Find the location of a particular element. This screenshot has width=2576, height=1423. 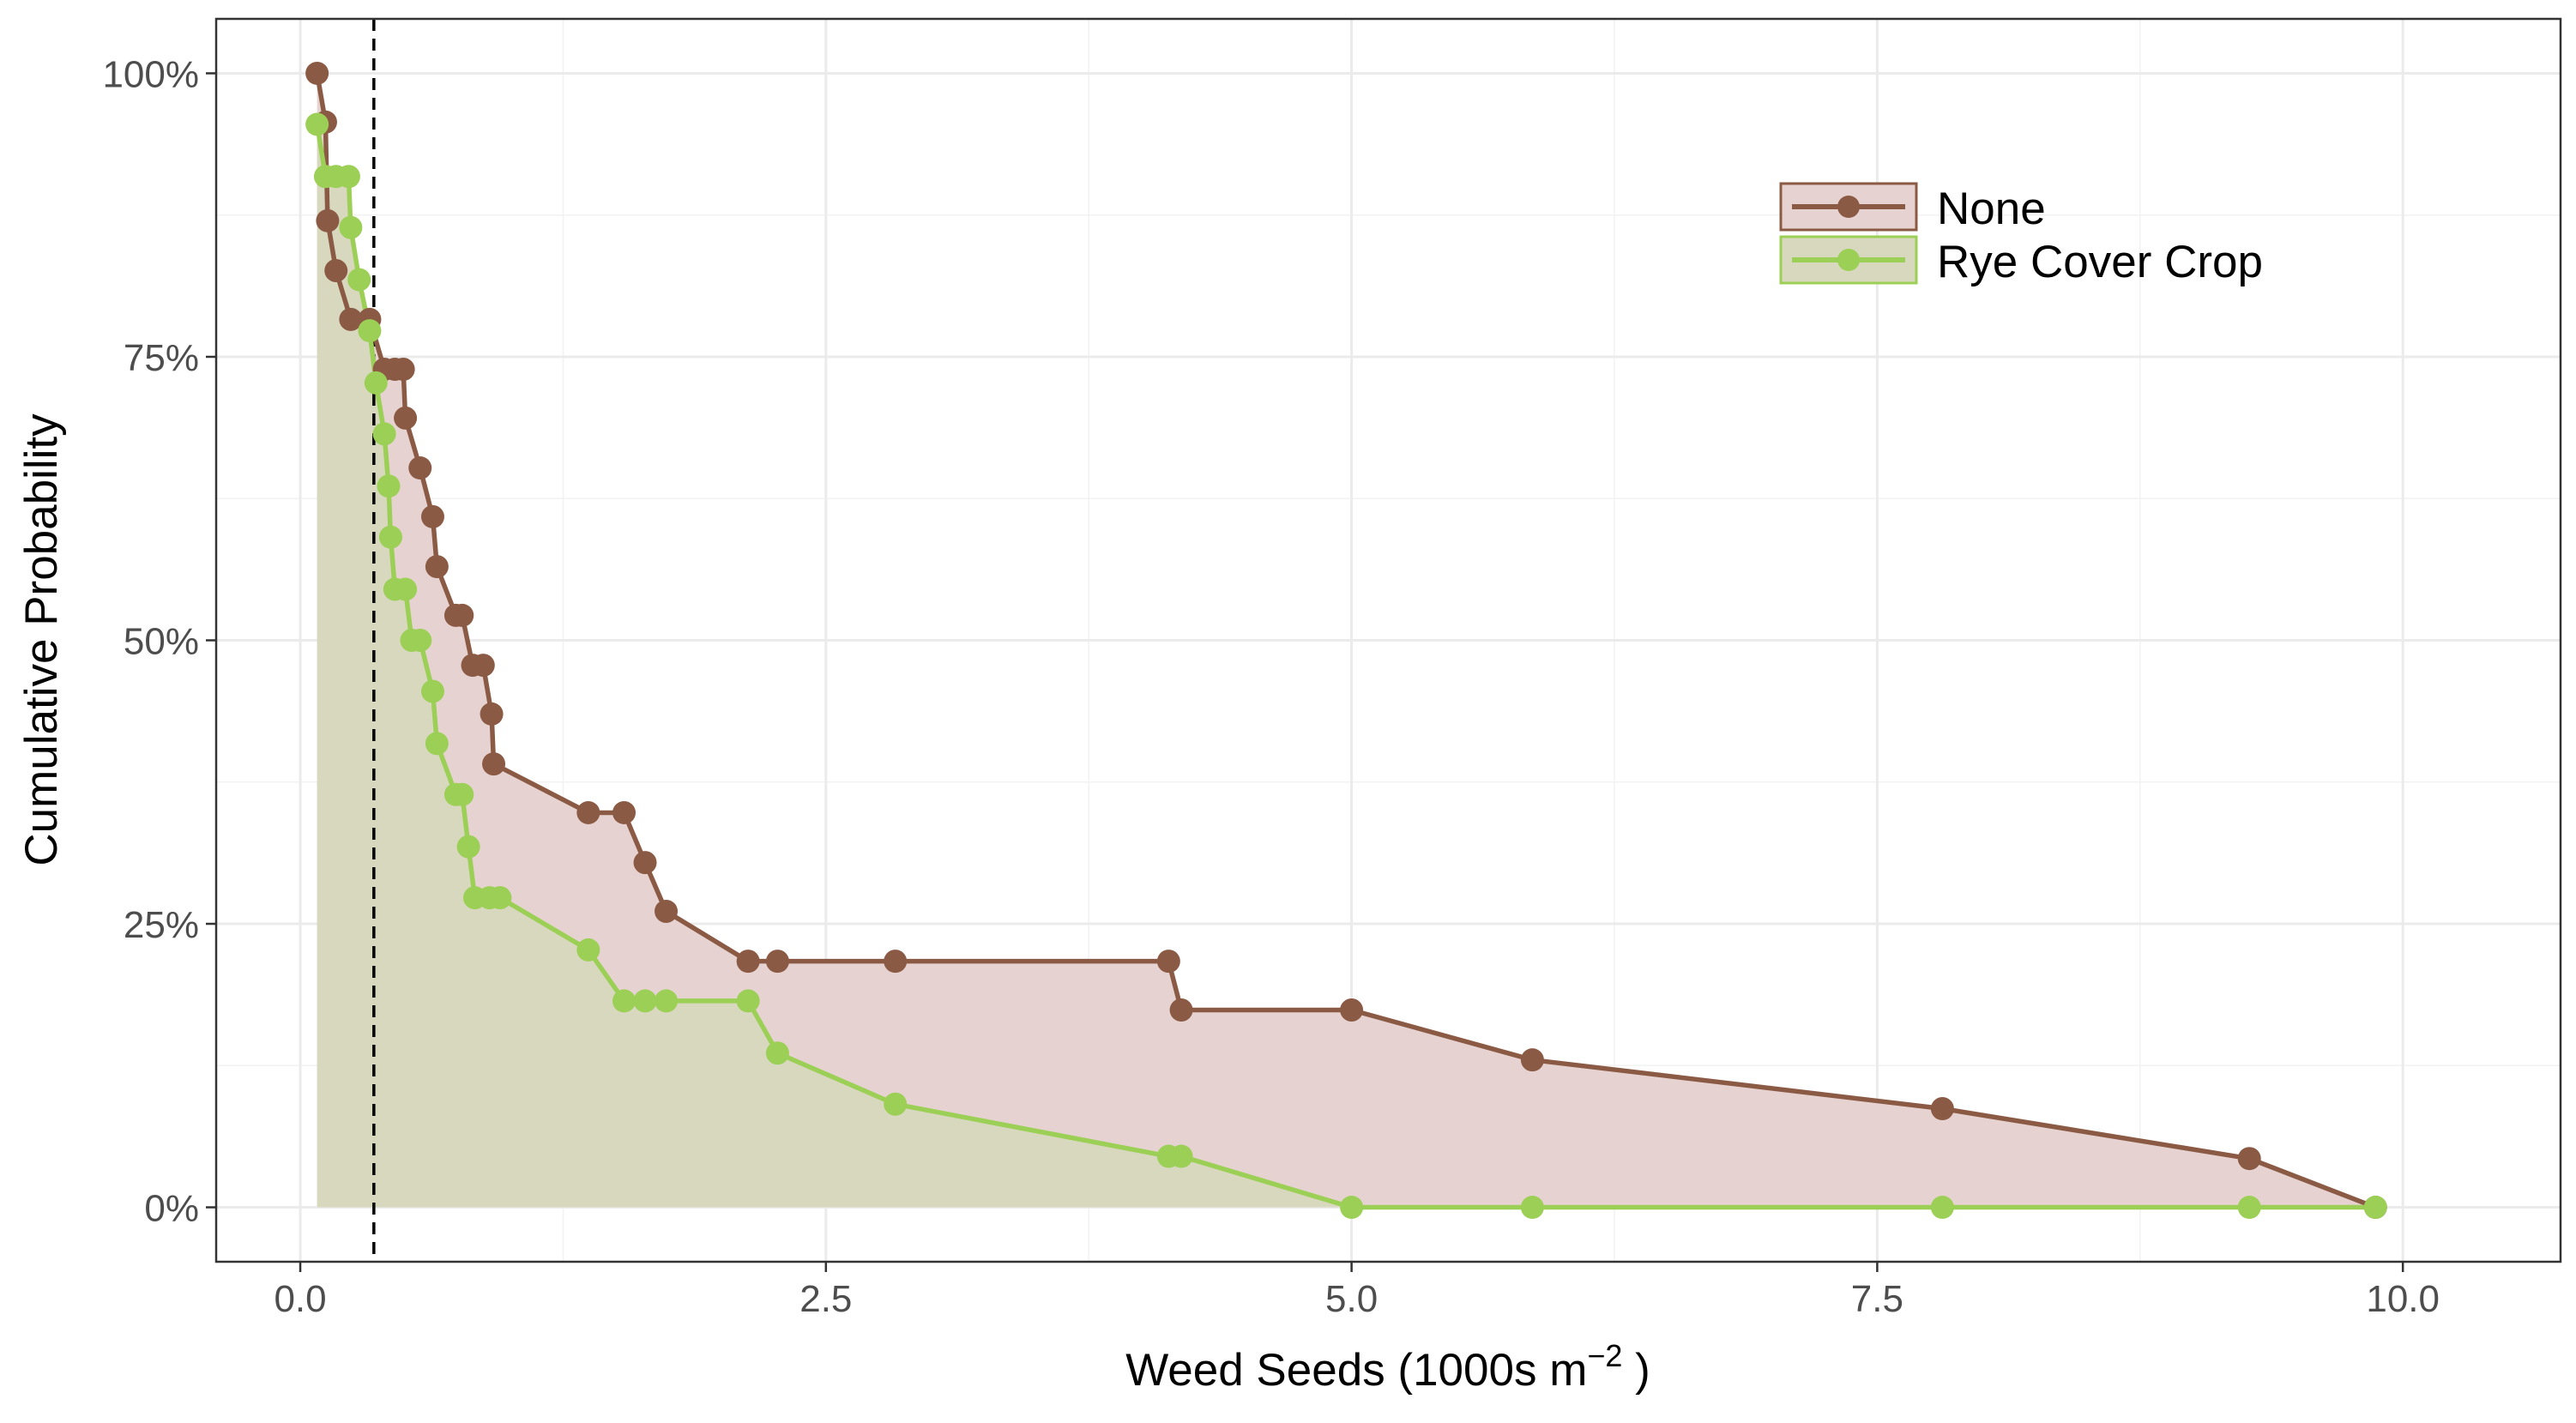

y-axis-ticks: 0% 25% 50% 75% 100% is located at coordinates (159, 641).